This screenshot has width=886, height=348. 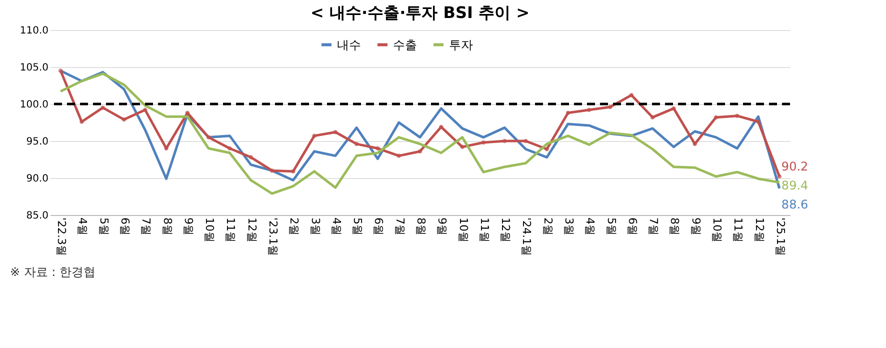 I want to click on data-label: 90.2, so click(x=794, y=167).